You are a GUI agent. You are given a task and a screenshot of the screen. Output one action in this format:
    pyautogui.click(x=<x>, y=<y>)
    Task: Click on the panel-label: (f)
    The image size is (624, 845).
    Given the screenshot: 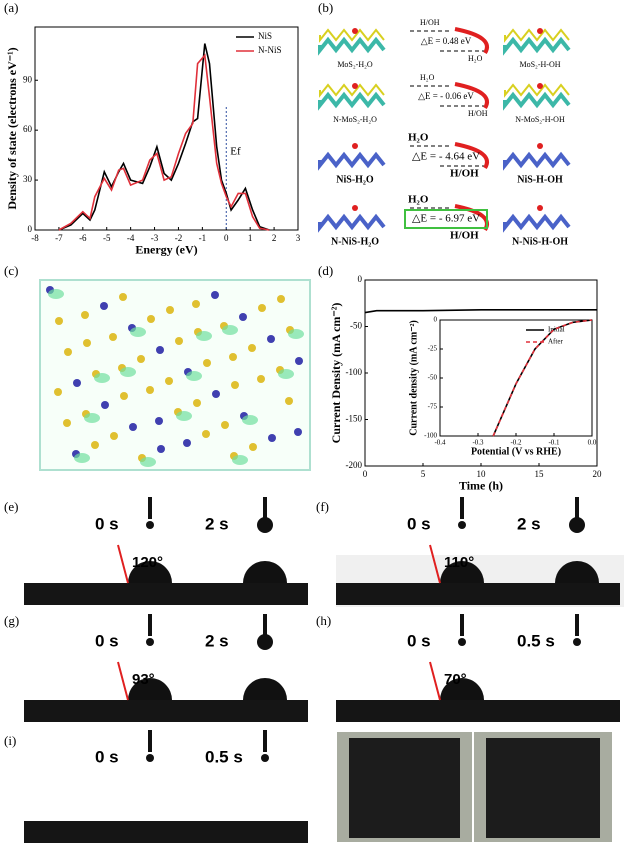 What is the action you would take?
    pyautogui.click(x=322, y=506)
    